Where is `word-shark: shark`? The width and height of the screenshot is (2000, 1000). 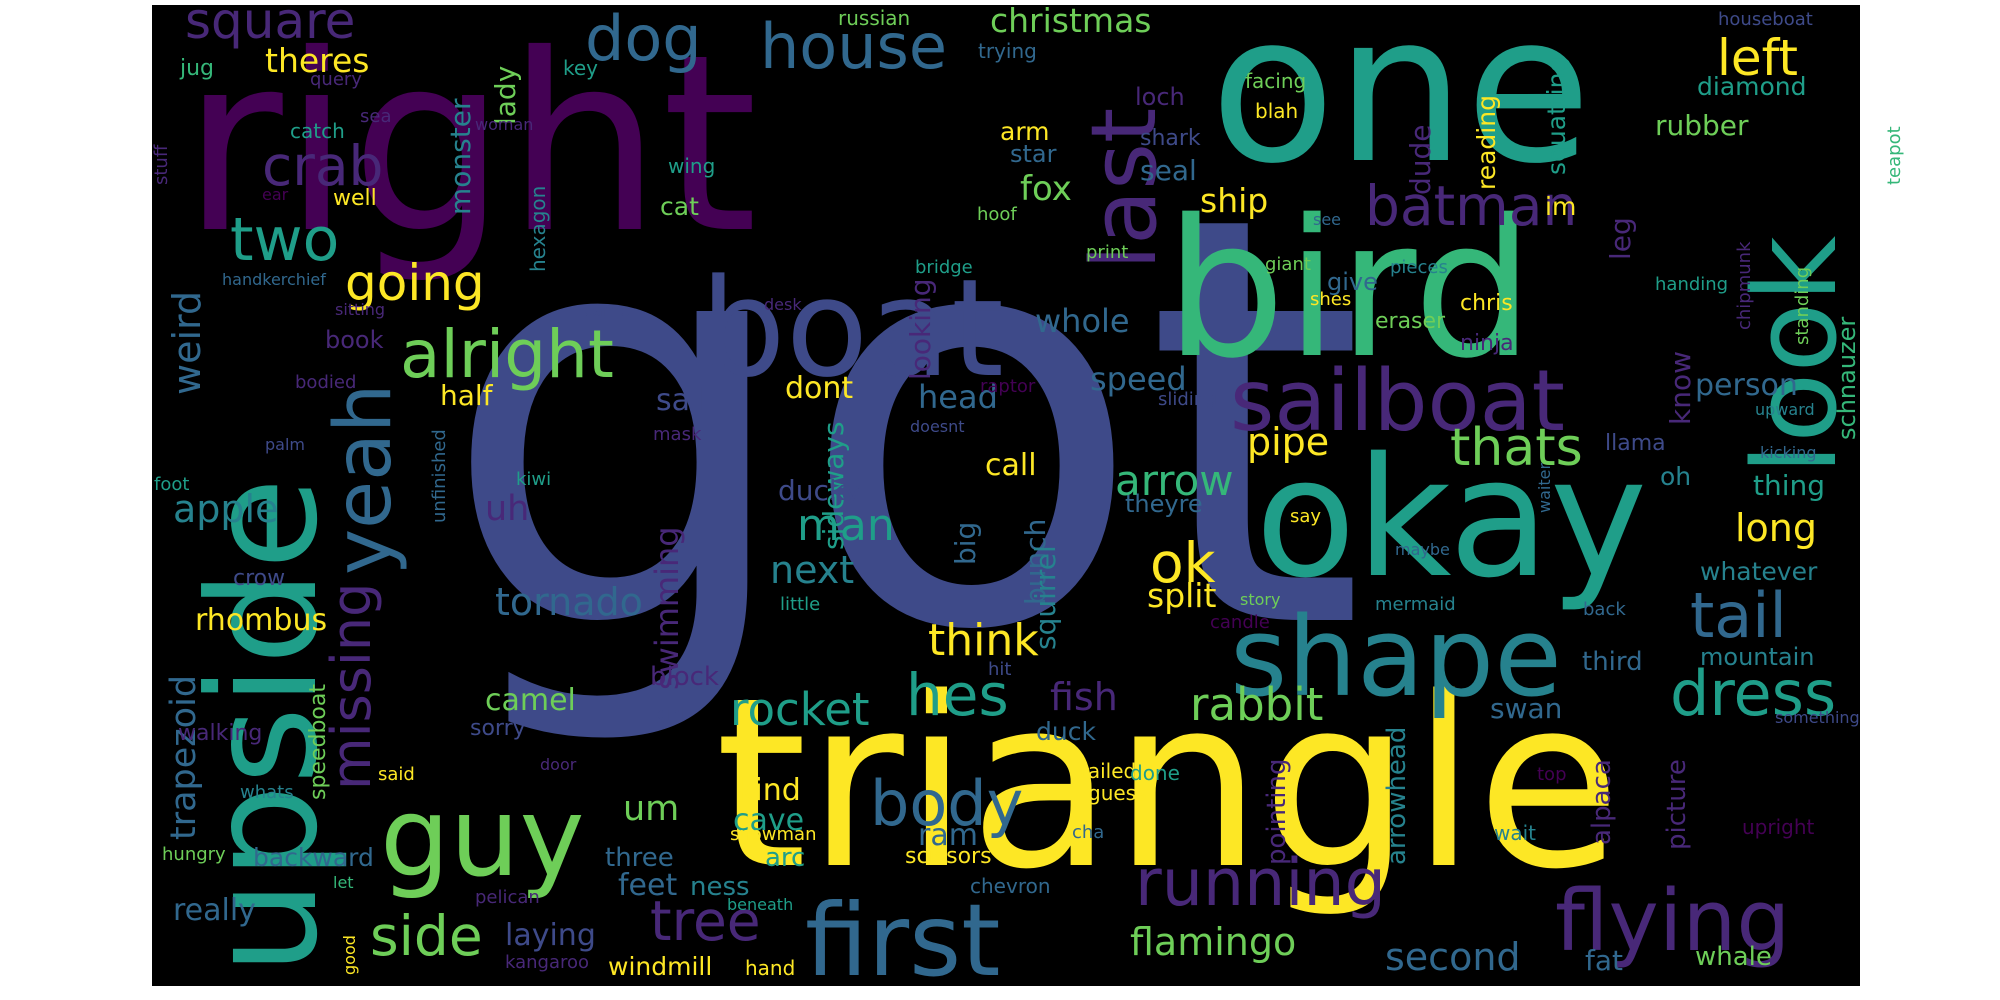
word-shark: shark is located at coordinates (1170, 138).